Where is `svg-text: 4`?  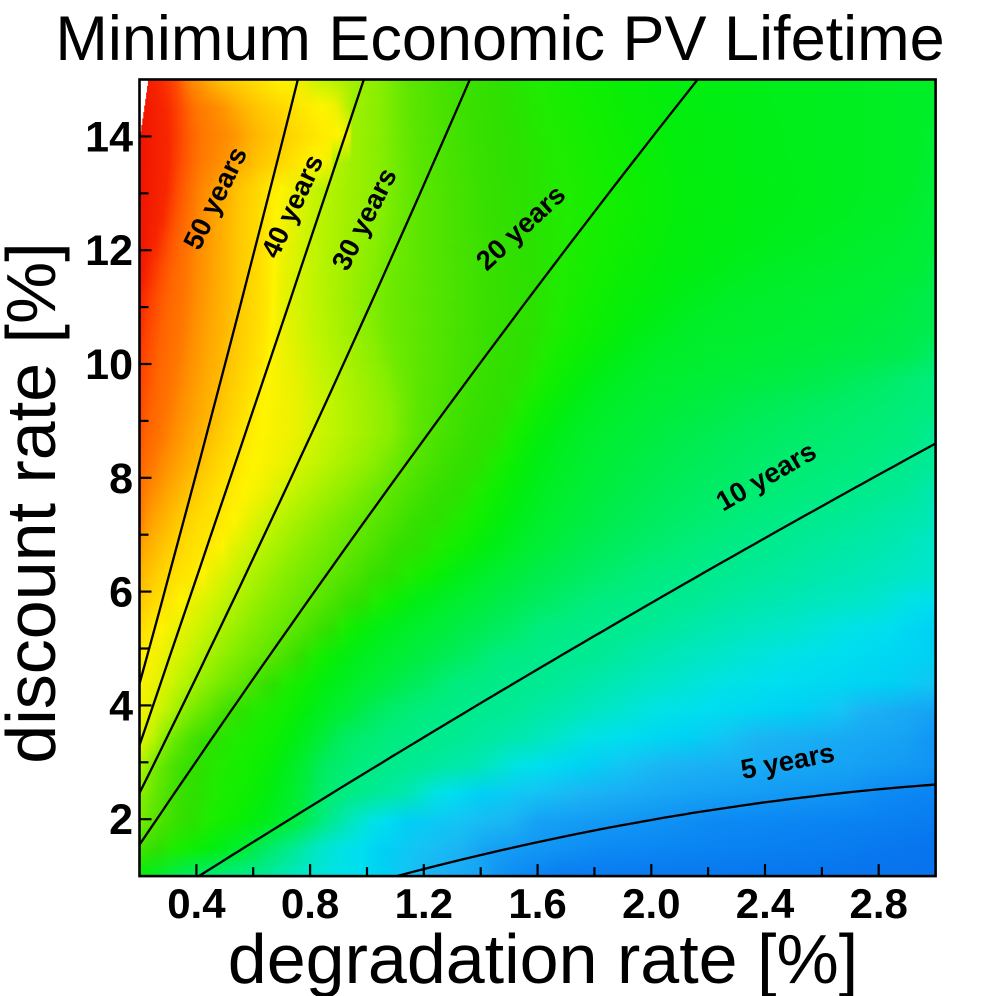 svg-text: 4 is located at coordinates (121, 706).